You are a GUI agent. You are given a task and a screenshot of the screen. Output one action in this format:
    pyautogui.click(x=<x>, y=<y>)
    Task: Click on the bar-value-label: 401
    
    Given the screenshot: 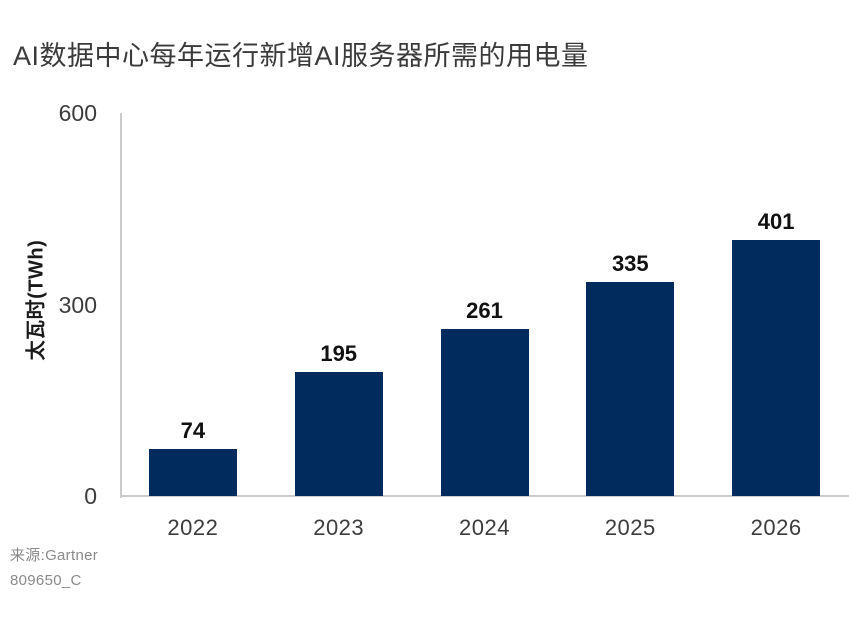 What is the action you would take?
    pyautogui.click(x=776, y=222)
    